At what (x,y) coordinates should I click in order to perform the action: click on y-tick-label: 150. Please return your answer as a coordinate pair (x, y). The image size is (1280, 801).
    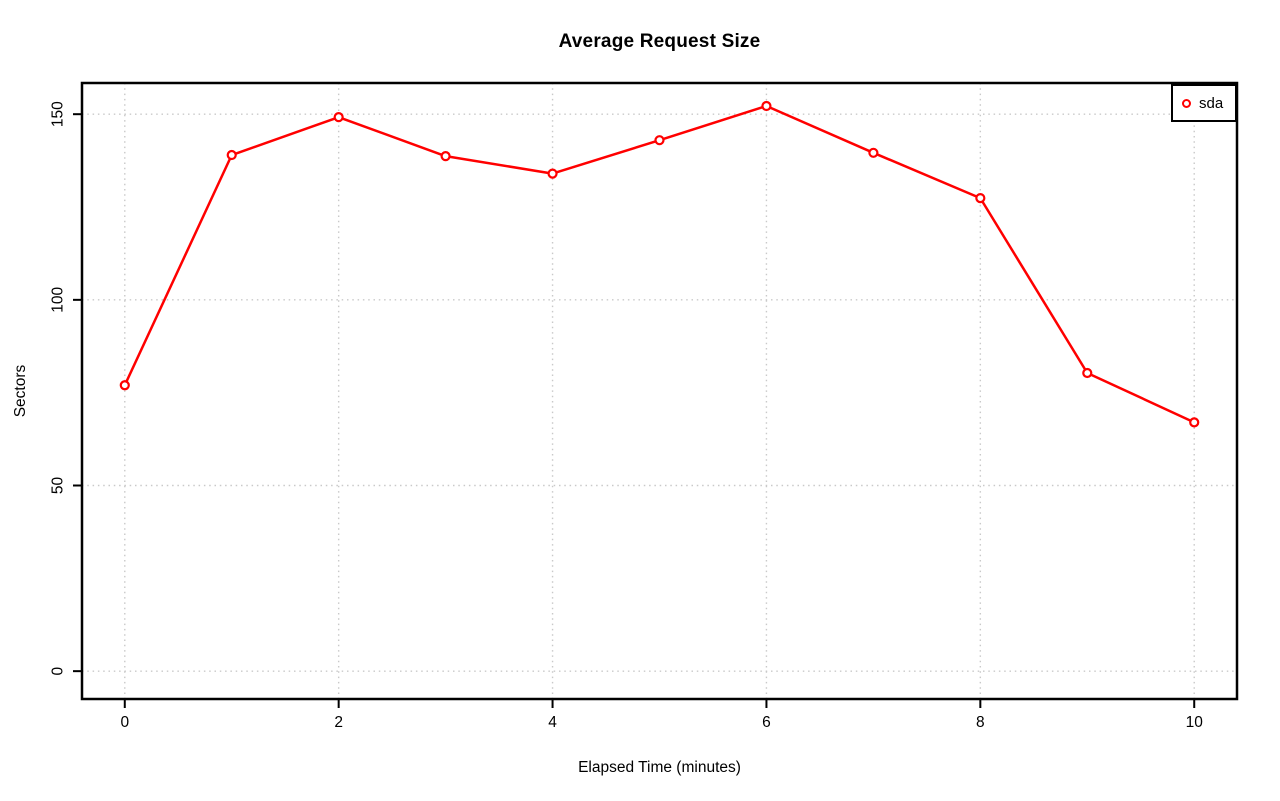
    Looking at the image, I should click on (58, 114).